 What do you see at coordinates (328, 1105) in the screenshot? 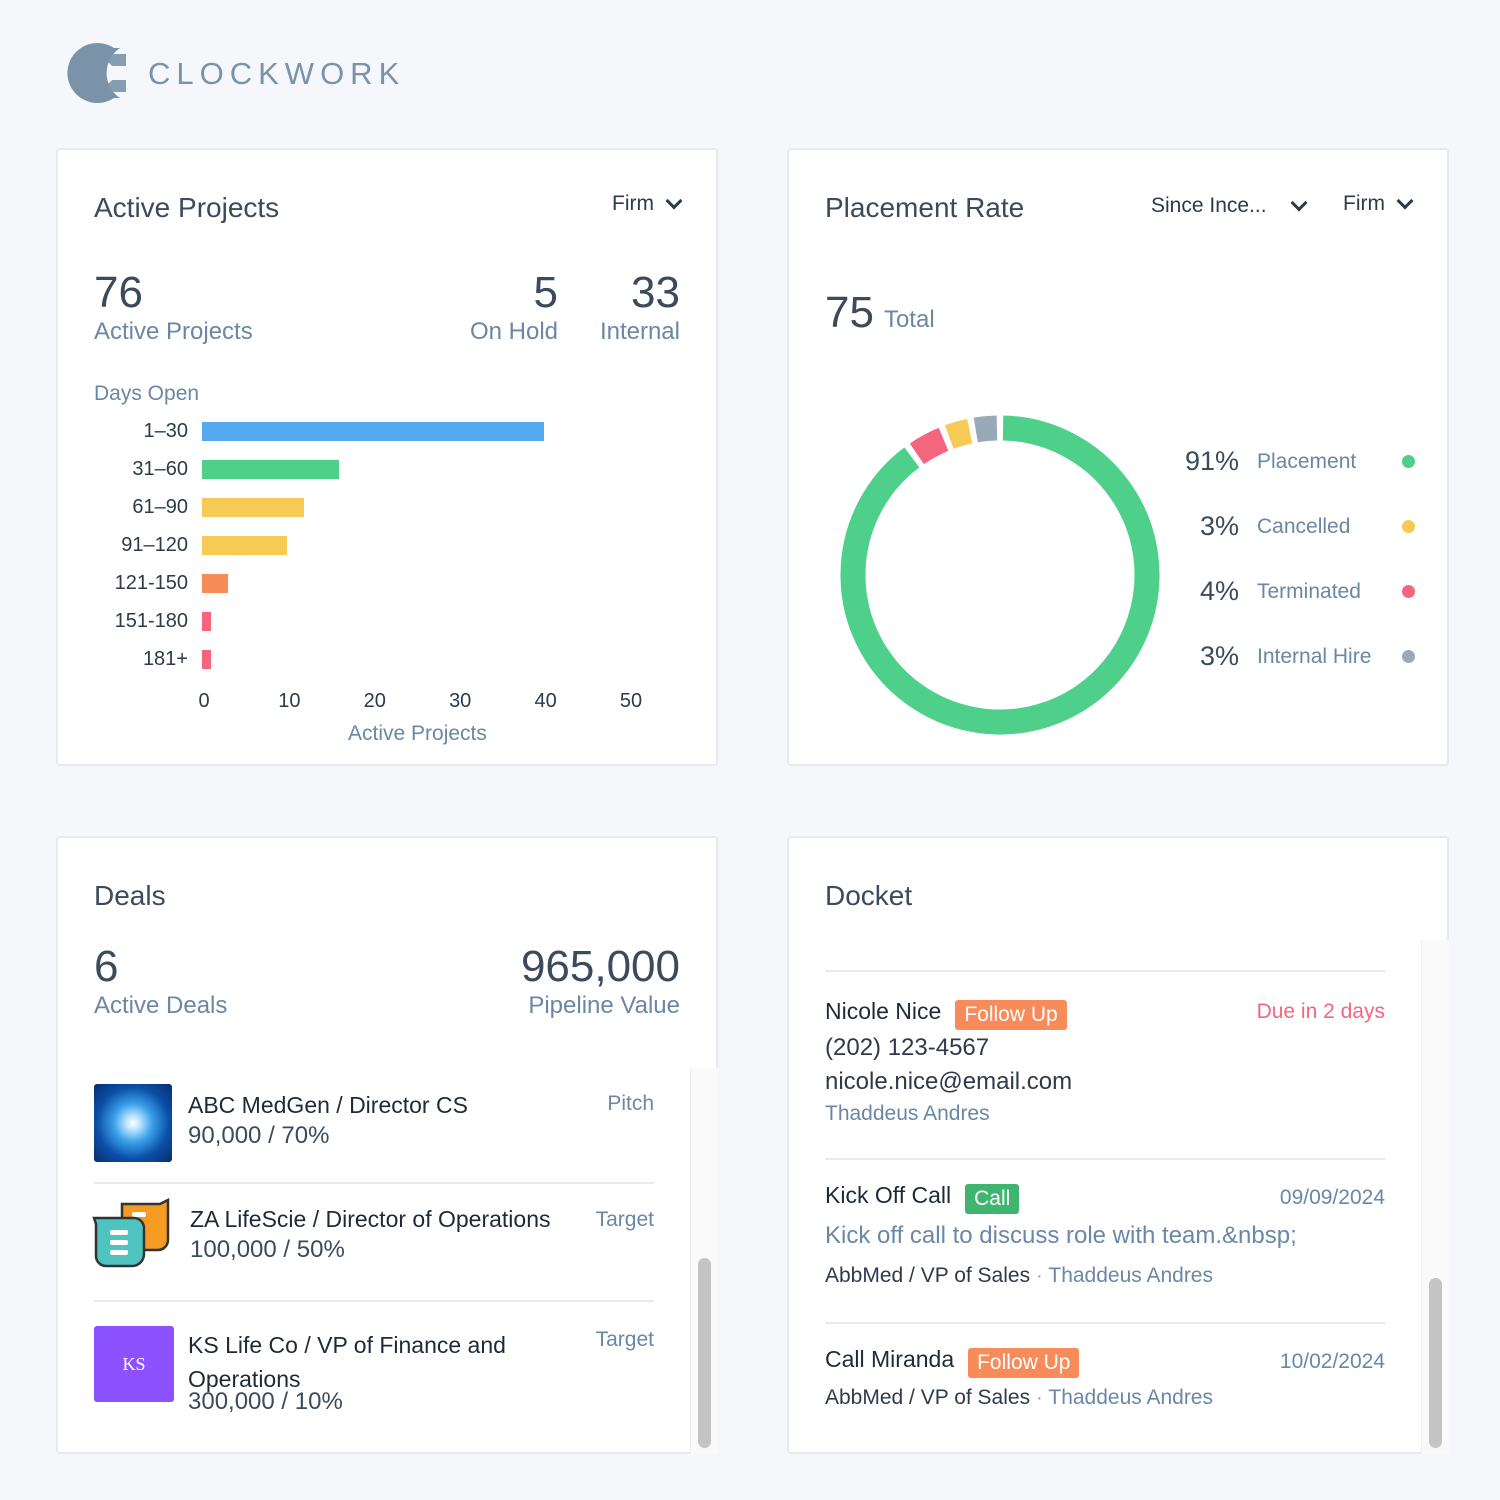
I see `deal-name: ABC MedGen / Director CS` at bounding box center [328, 1105].